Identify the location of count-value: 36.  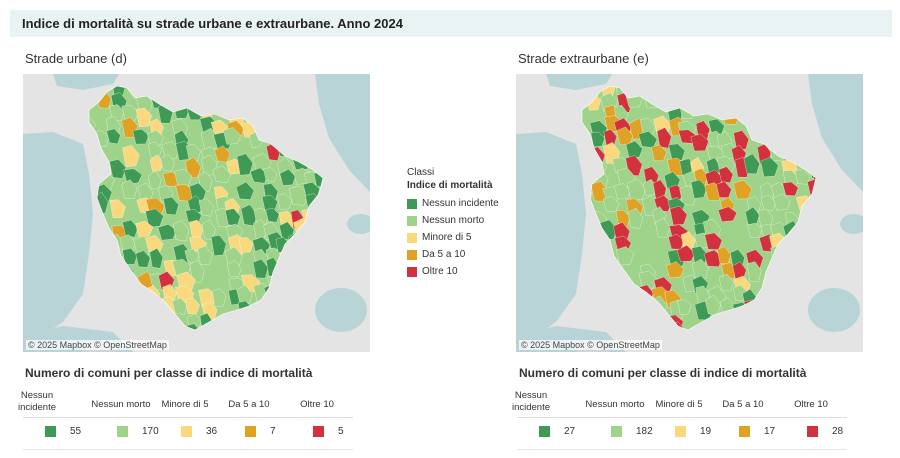
(212, 431).